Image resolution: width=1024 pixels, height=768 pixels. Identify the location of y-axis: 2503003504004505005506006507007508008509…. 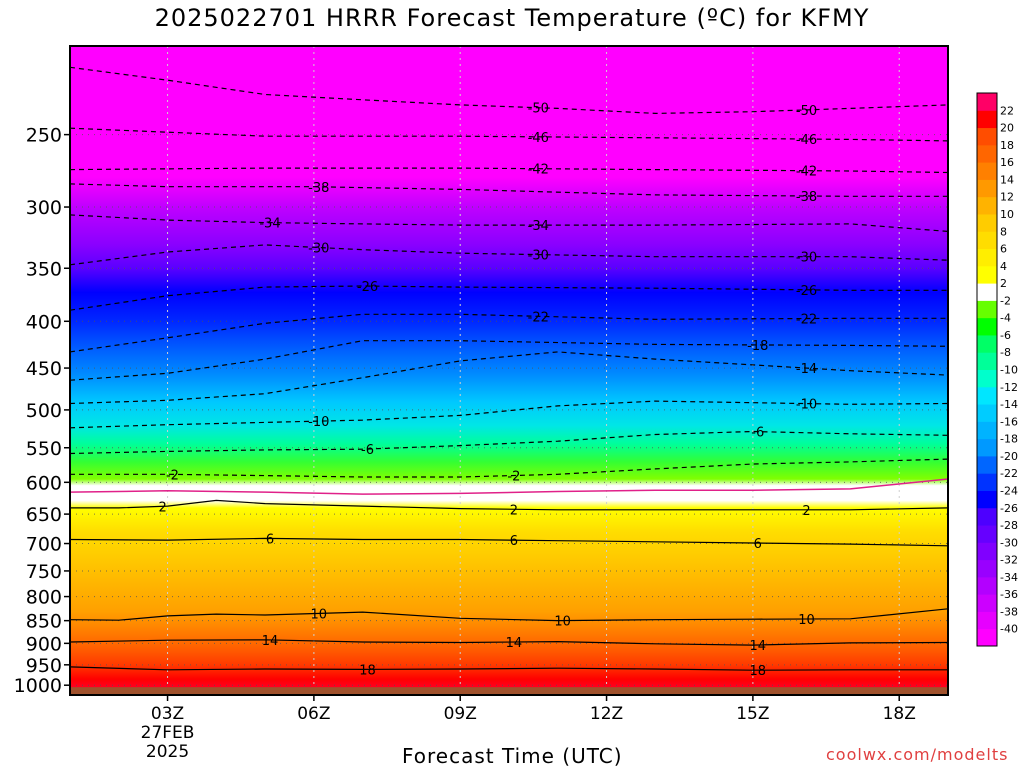
(42, 411).